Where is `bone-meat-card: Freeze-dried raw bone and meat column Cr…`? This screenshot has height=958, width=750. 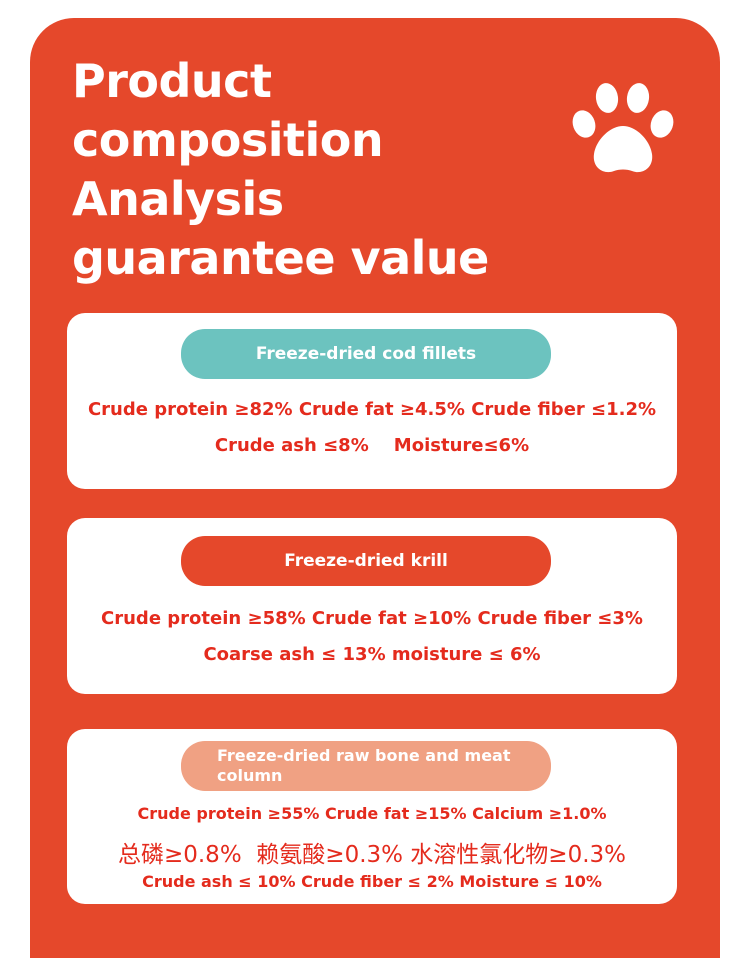 bone-meat-card: Freeze-dried raw bone and meat column Cr… is located at coordinates (372, 816).